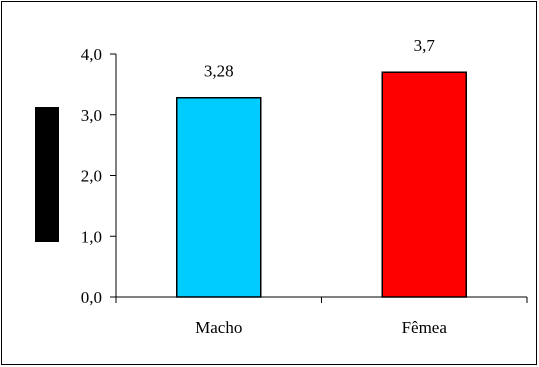 This screenshot has width=539, height=367. What do you see at coordinates (321, 300) in the screenshot?
I see `x-ticks` at bounding box center [321, 300].